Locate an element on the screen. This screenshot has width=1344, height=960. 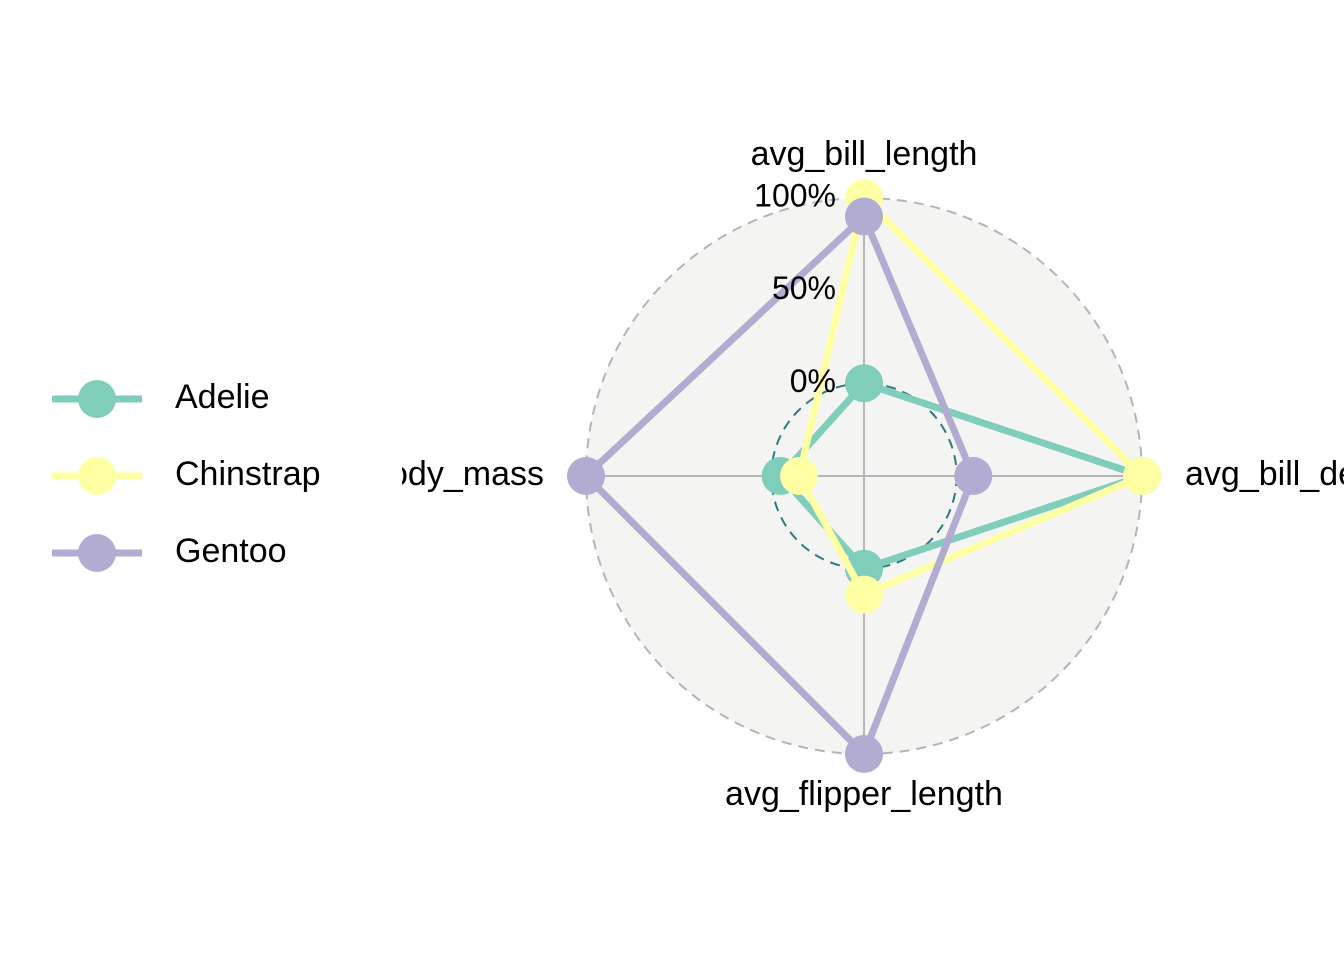
legend-marker-chinstrap is located at coordinates (97, 476).